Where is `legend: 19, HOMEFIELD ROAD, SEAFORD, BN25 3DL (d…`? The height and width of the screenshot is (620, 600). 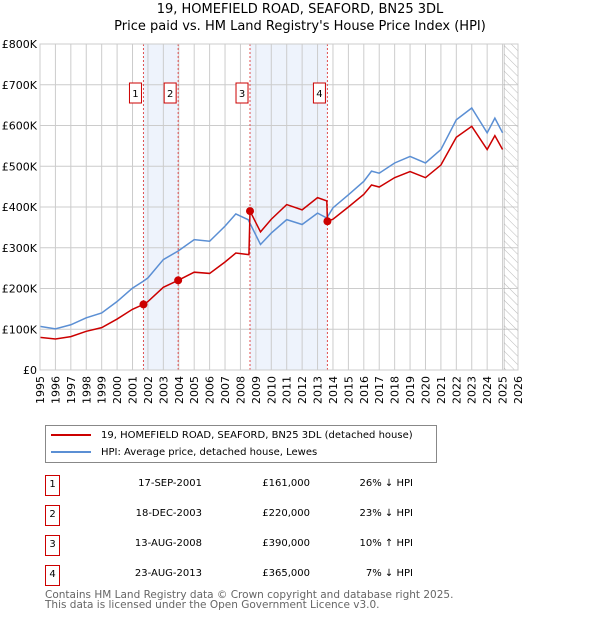
legend: 19, HOMEFIELD ROAD, SEAFORD, BN25 3DL (d… is located at coordinates (241, 444).